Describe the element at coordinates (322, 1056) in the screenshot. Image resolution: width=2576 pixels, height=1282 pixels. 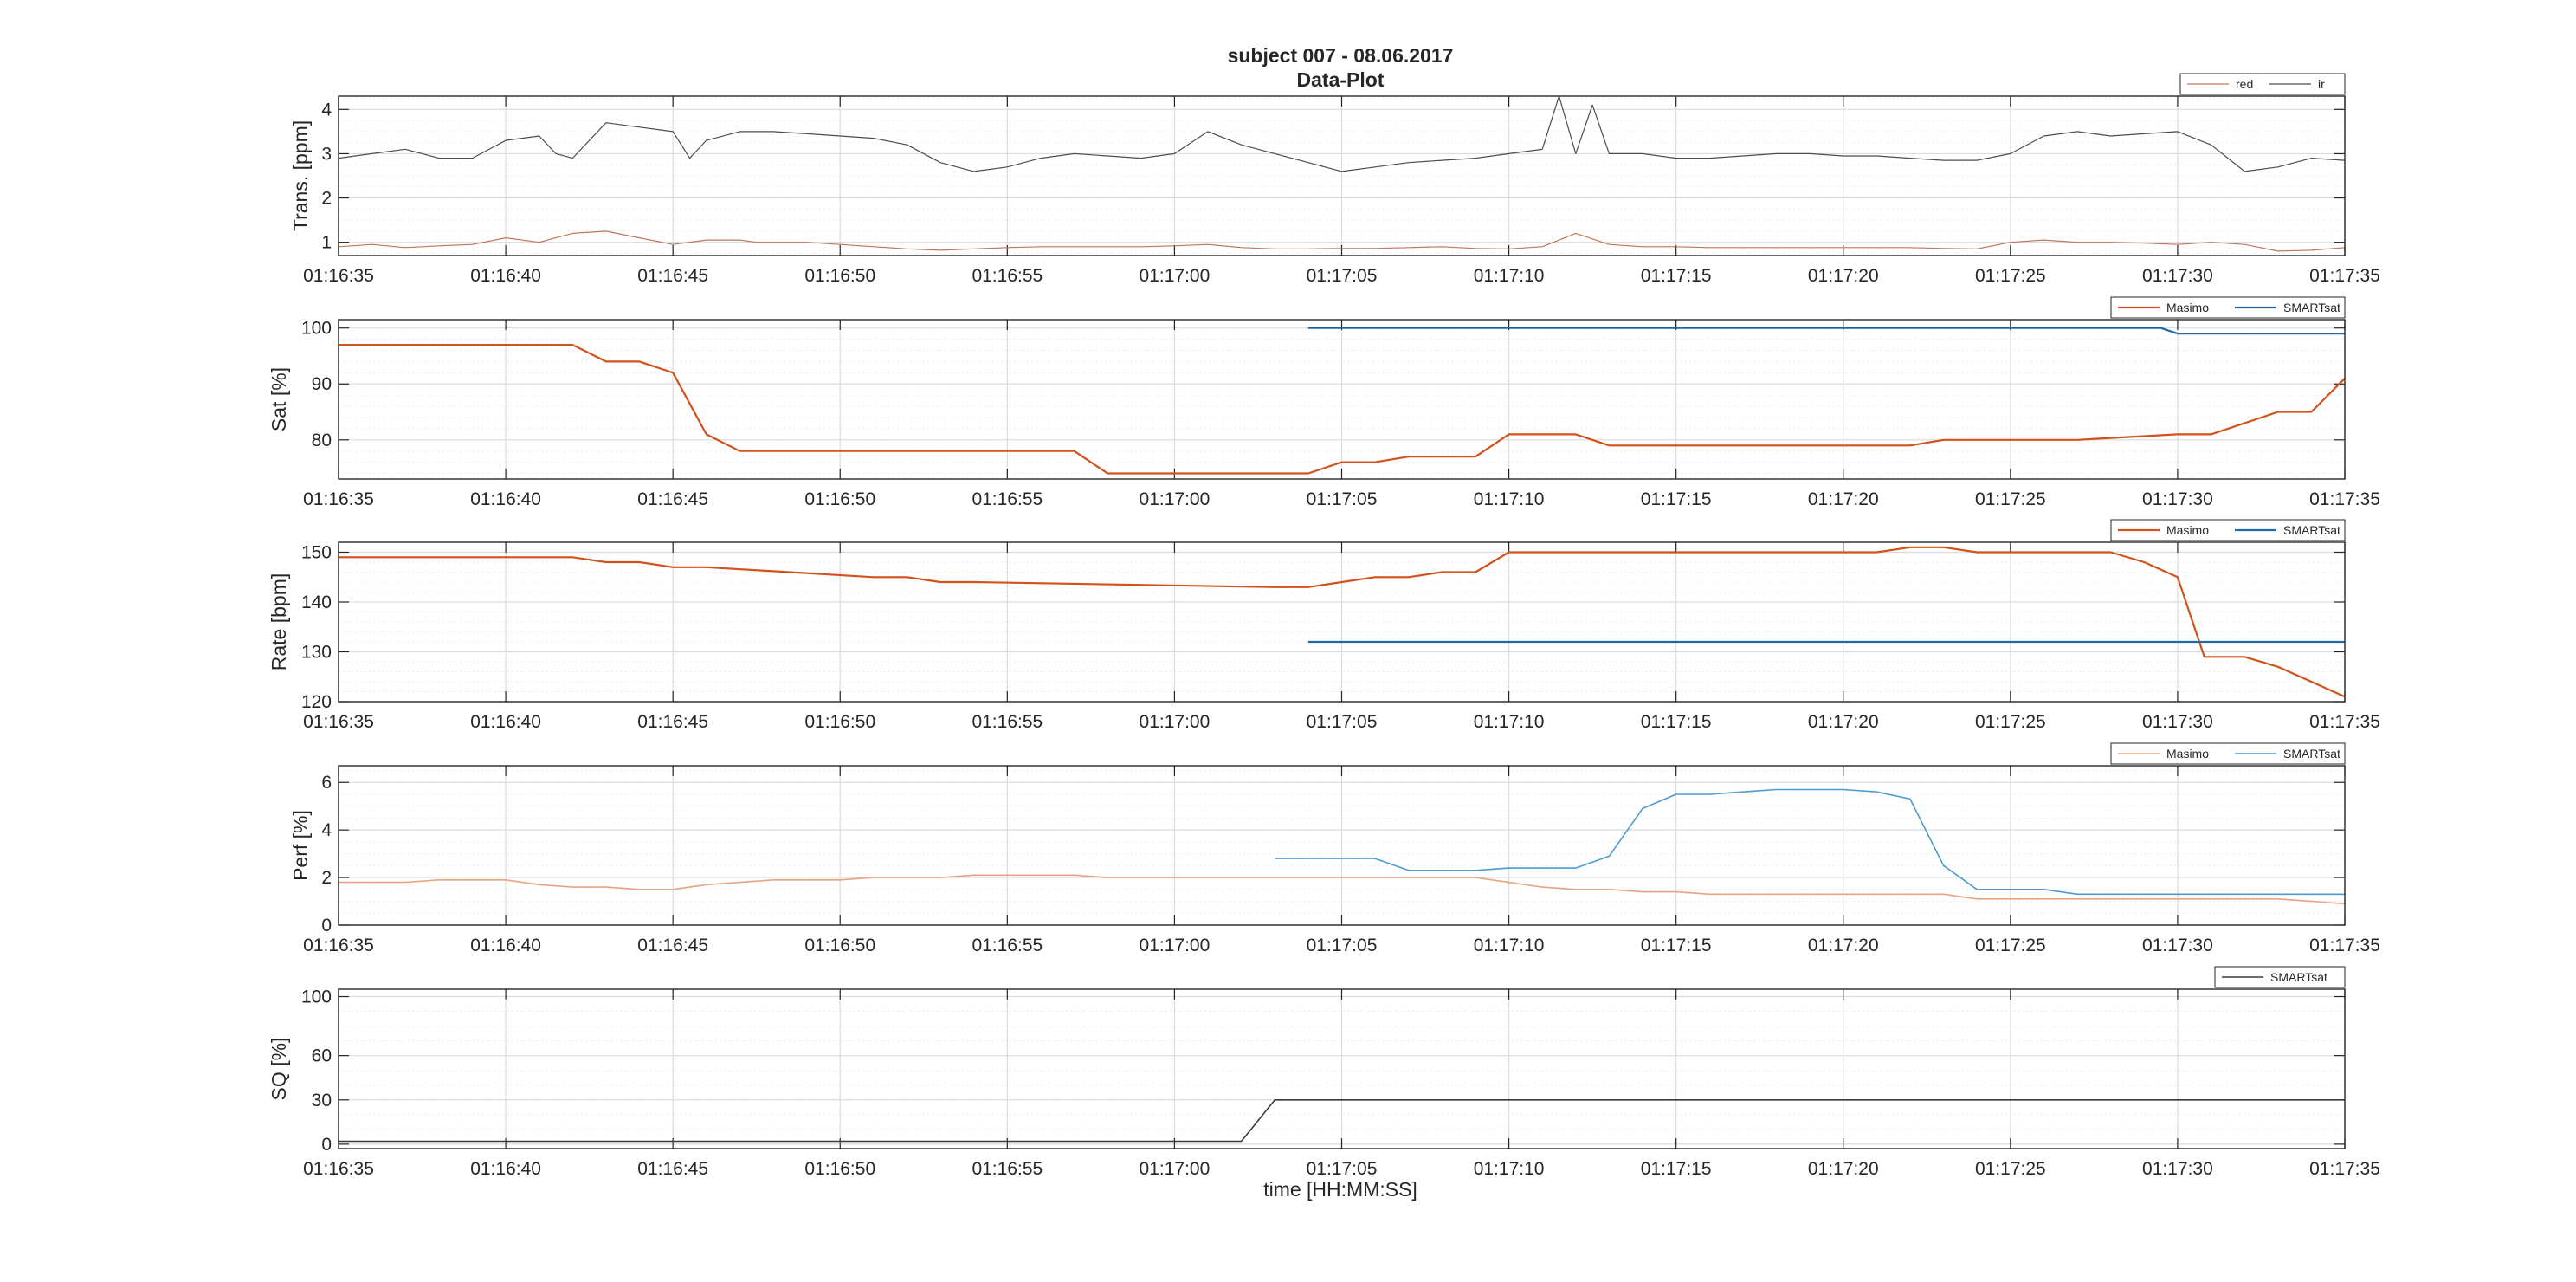
I see `y-tick-label-sq: 60` at that location.